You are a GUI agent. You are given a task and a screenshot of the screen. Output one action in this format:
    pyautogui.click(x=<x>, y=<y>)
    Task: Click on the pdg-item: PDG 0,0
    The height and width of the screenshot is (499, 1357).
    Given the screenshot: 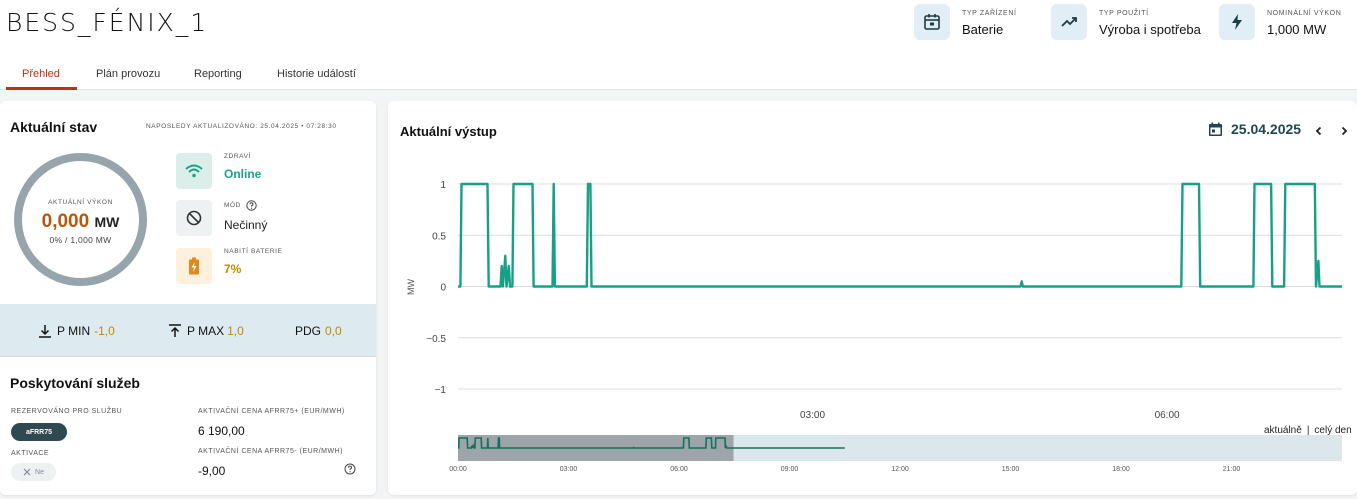 What is the action you would take?
    pyautogui.click(x=318, y=331)
    